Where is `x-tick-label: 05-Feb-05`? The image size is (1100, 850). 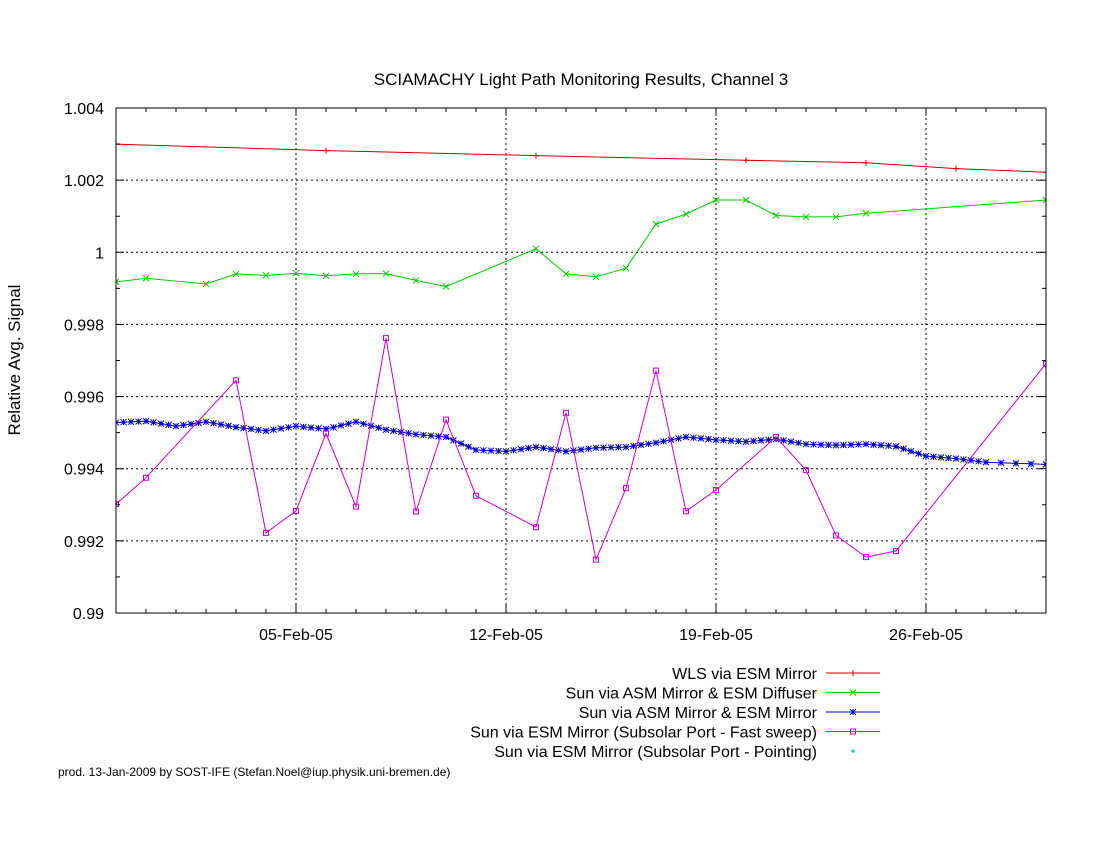 x-tick-label: 05-Feb-05 is located at coordinates (296, 635).